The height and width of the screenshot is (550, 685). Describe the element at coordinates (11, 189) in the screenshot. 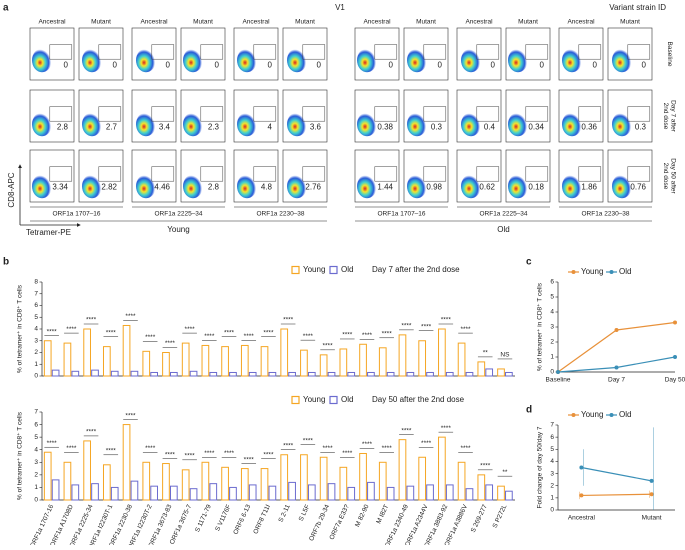

I see `y-axis-label: CD8-APC` at that location.